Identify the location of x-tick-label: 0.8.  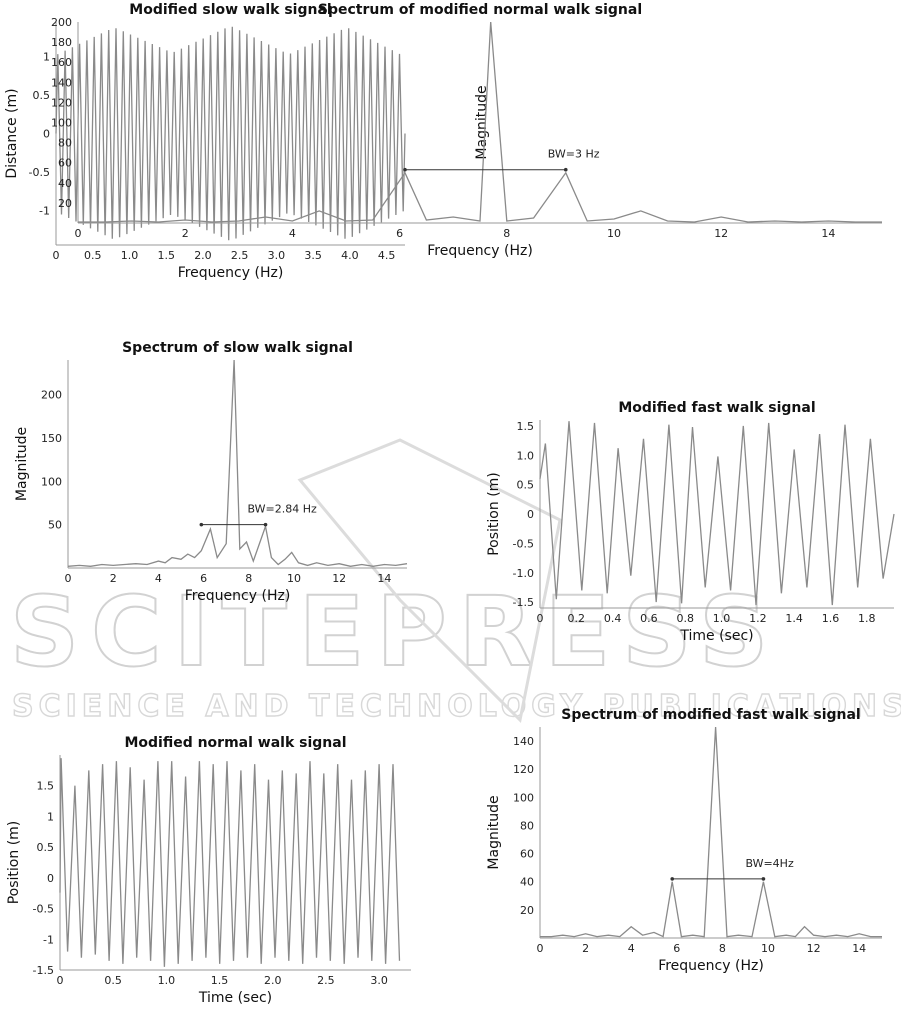
(685, 618).